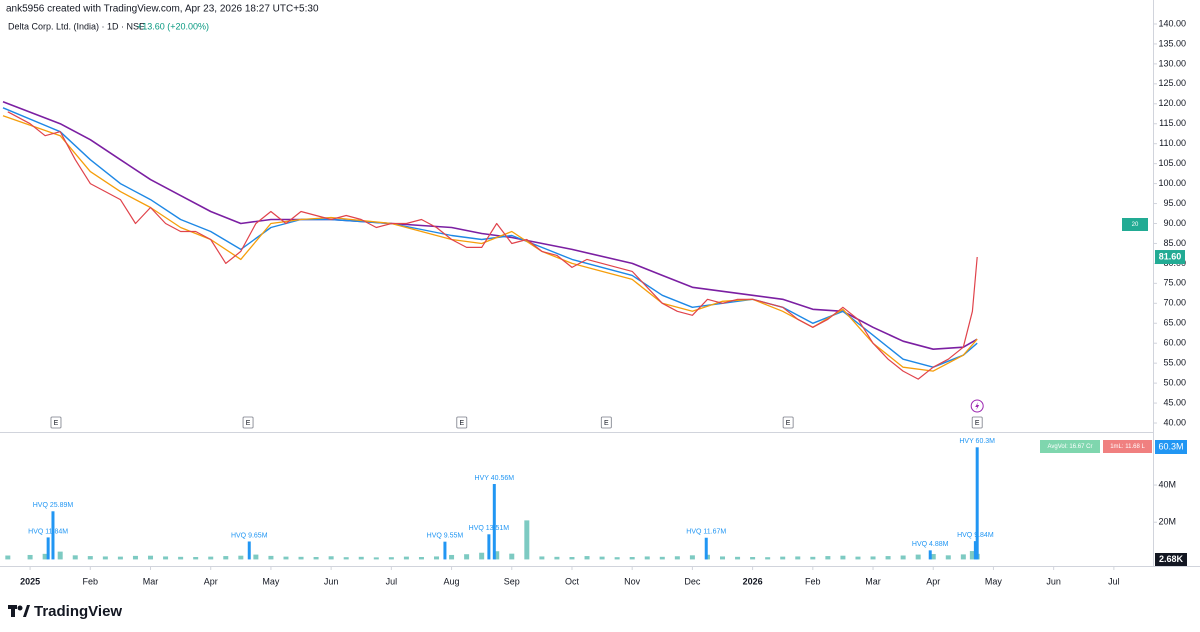  What do you see at coordinates (1174, 283) in the screenshot?
I see `y-tick-label: 75.00` at bounding box center [1174, 283].